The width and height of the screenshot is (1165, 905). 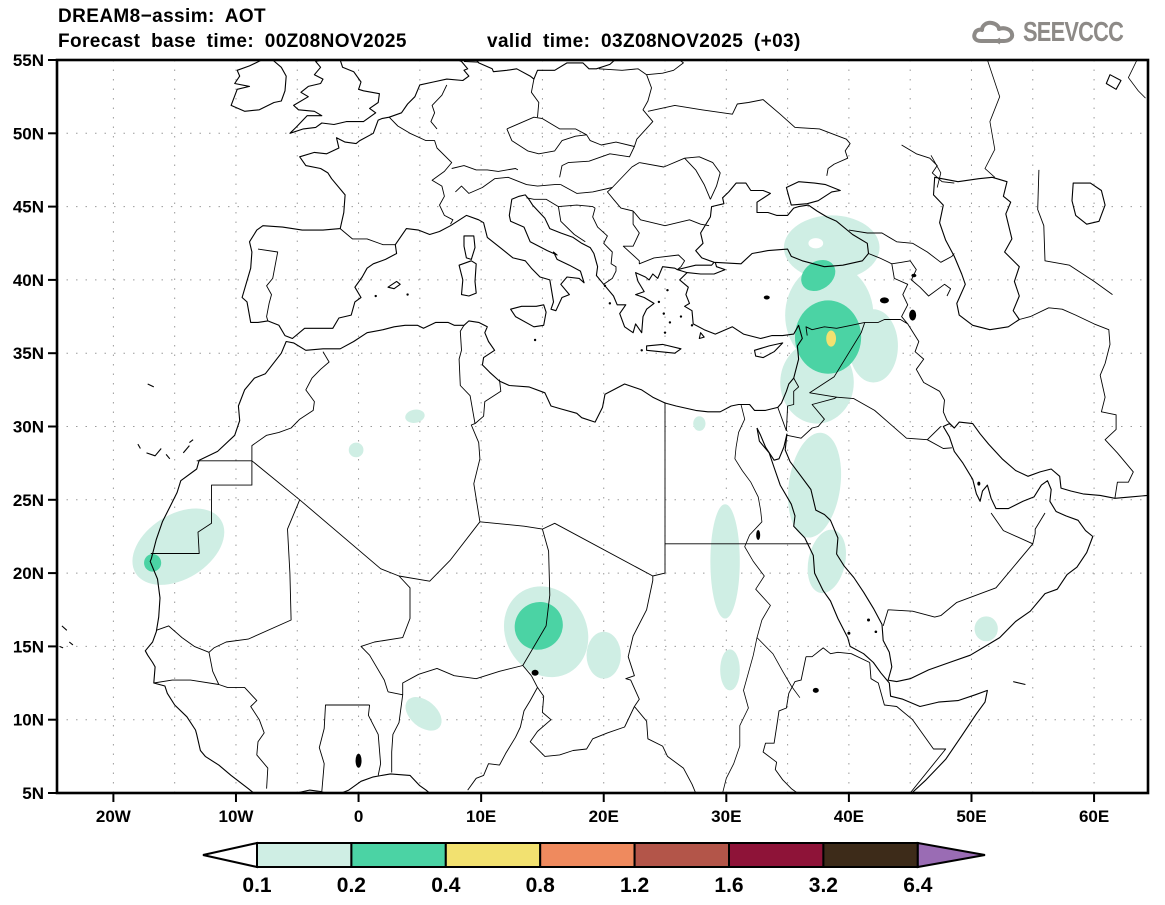 What do you see at coordinates (481, 816) in the screenshot?
I see `x-tick-label: 10E` at bounding box center [481, 816].